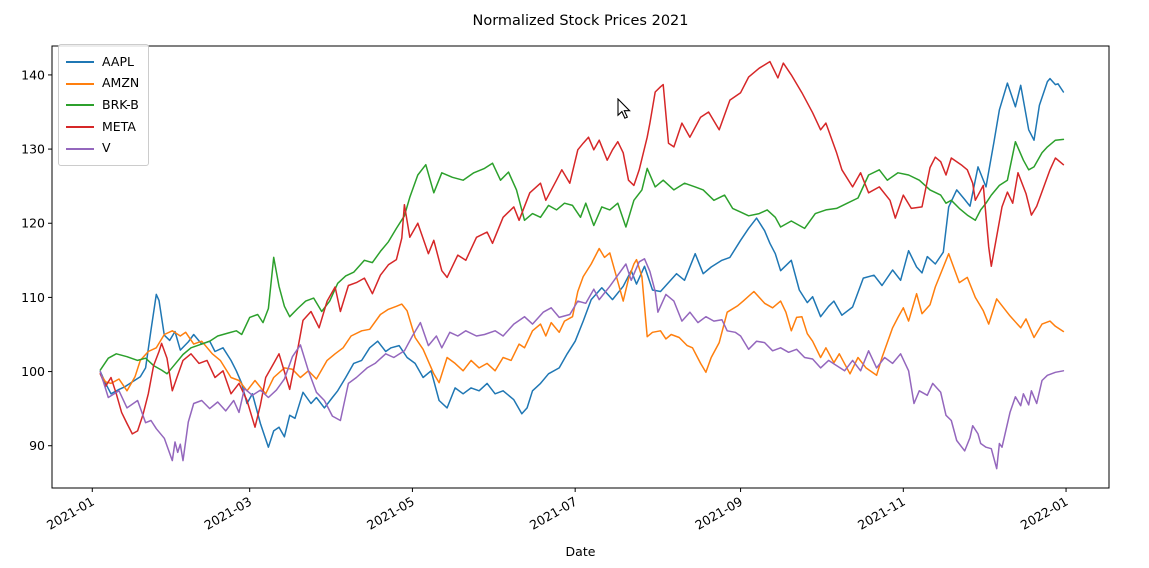 This screenshot has width=1149, height=568. What do you see at coordinates (33, 371) in the screenshot?
I see `y-tick-label: 100` at bounding box center [33, 371].